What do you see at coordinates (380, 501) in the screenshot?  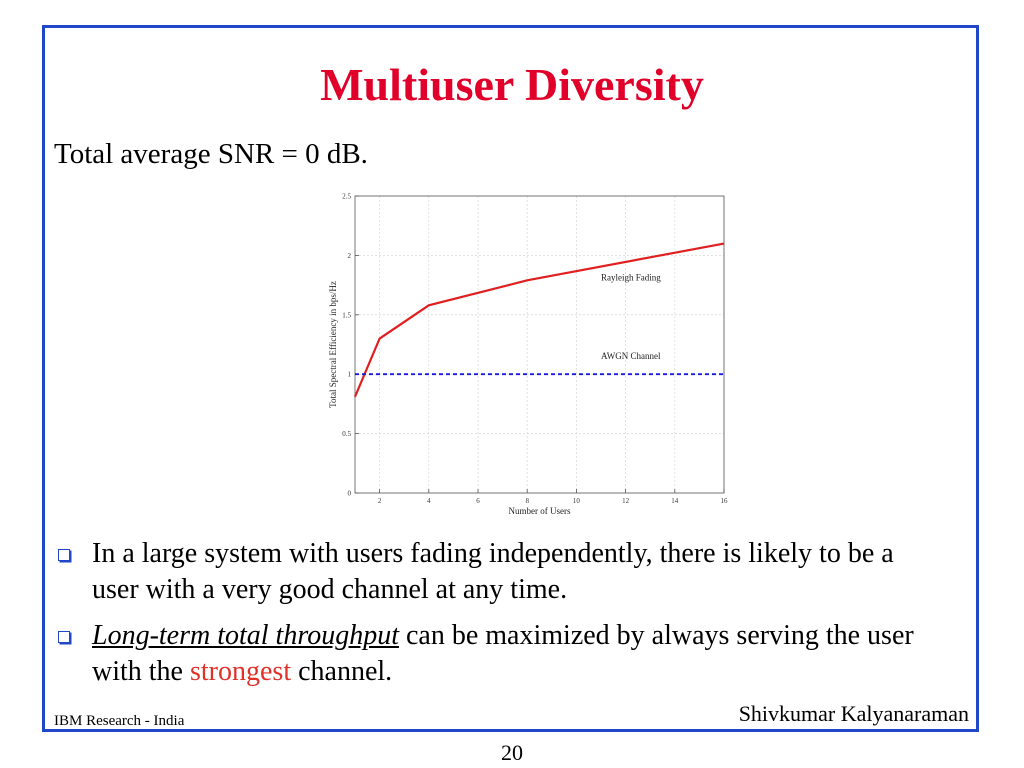 I see `x-tick-label: 2` at bounding box center [380, 501].